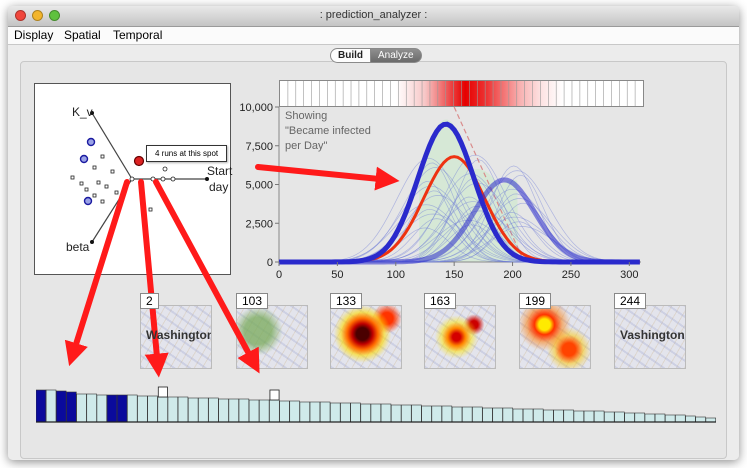 The image size is (747, 468). What do you see at coordinates (187, 153) in the screenshot?
I see `runs-tooltip: 4 runs at this spot` at bounding box center [187, 153].